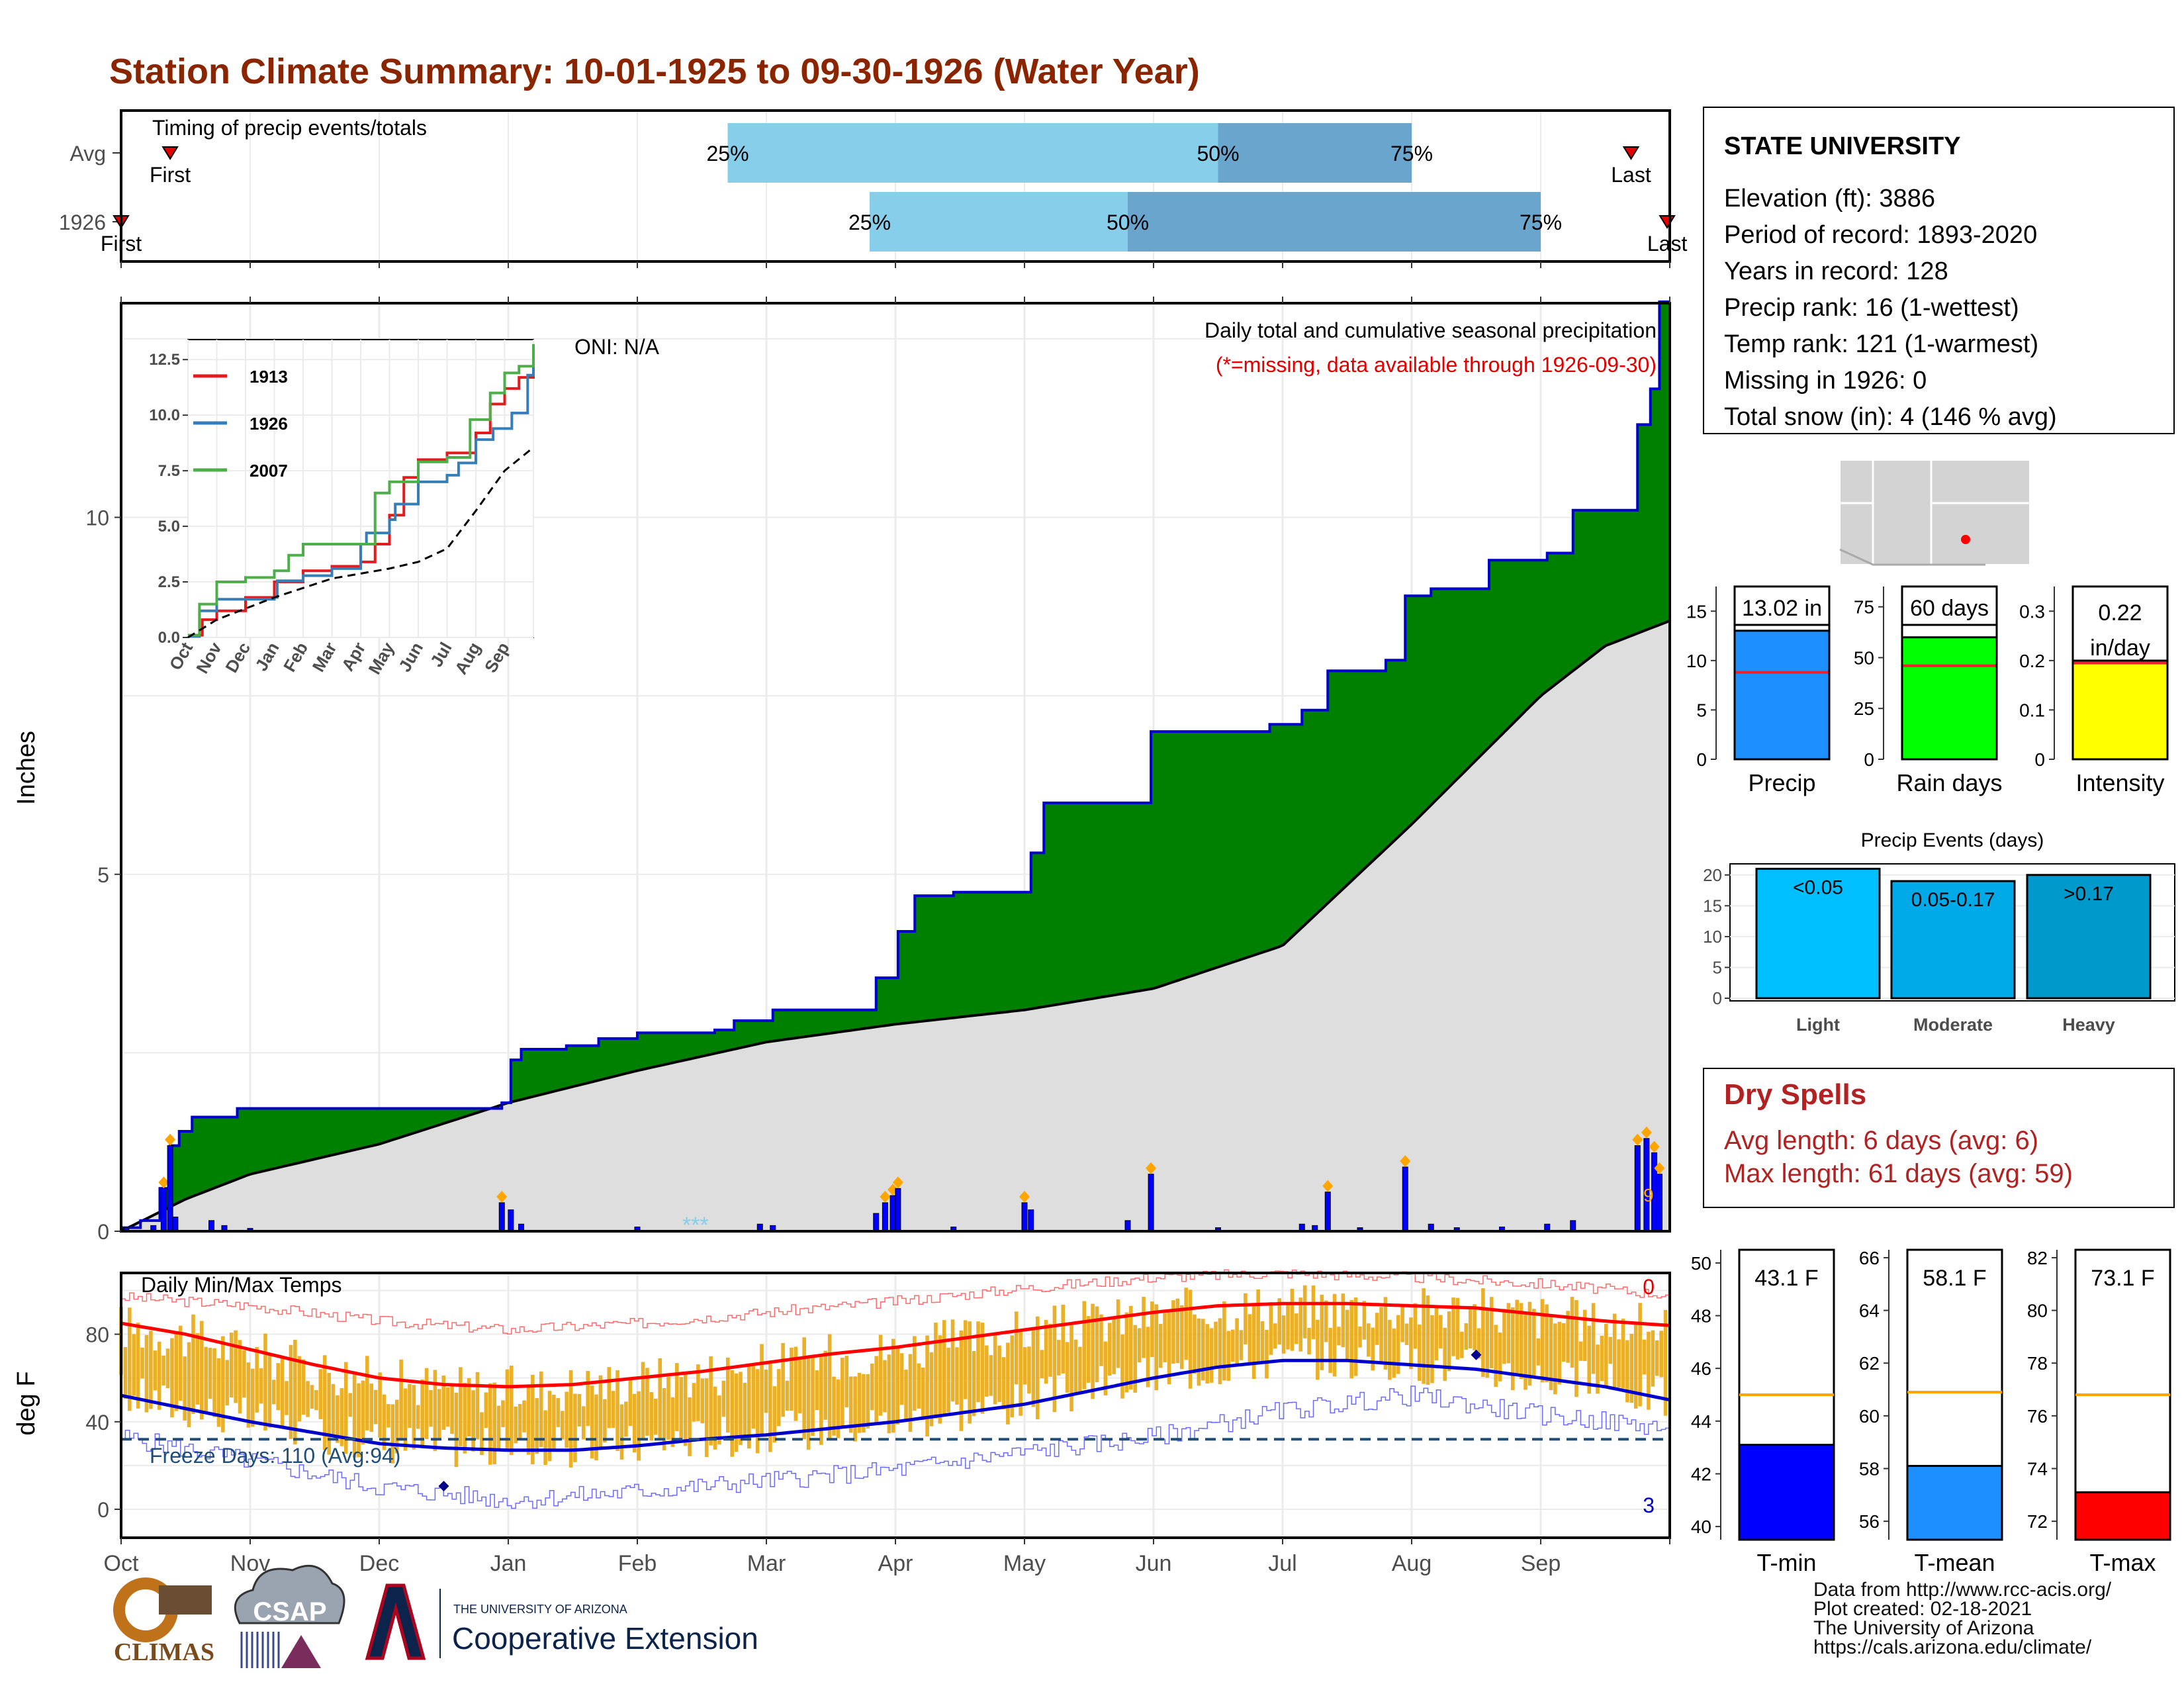  What do you see at coordinates (2037, 1258) in the screenshot?
I see `tempbar-y-tick-label: 82` at bounding box center [2037, 1258].